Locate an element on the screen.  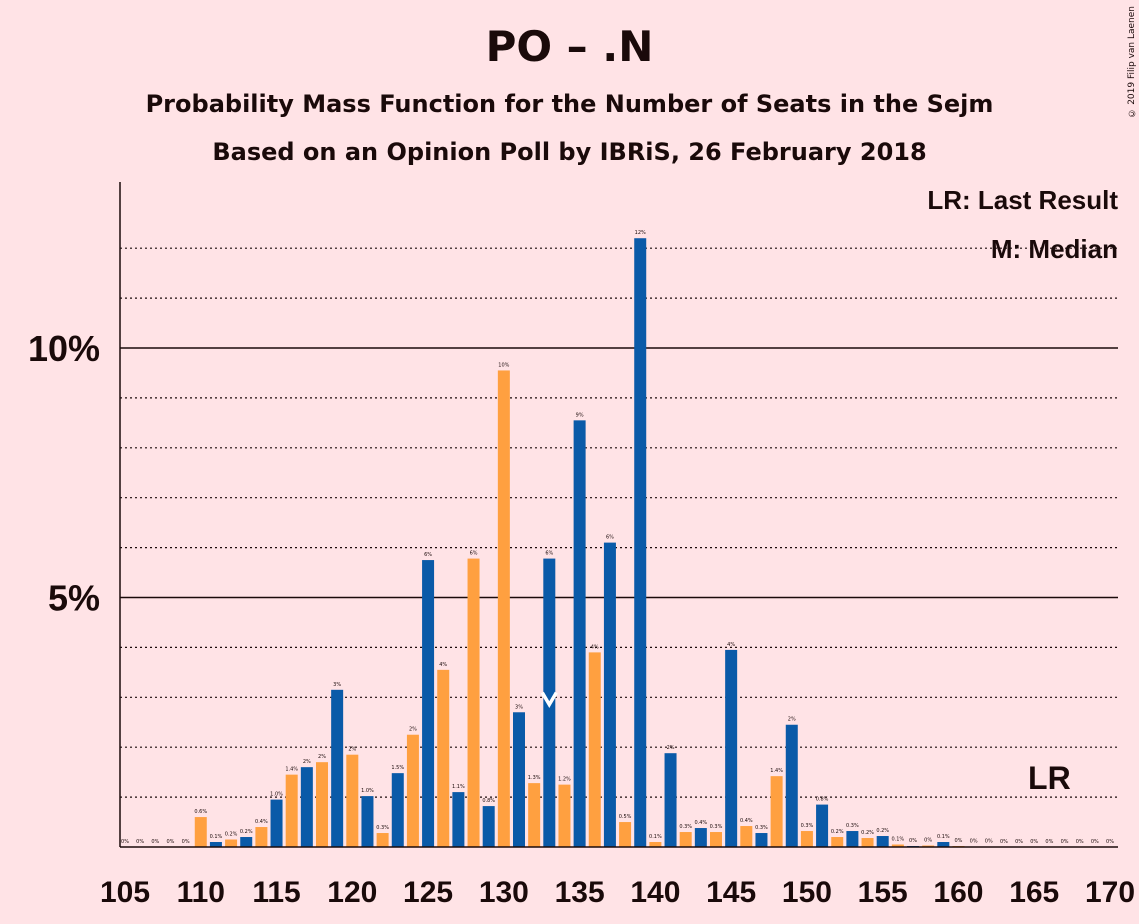
bar-label-seat-162: 0% is located at coordinates (989, 842).